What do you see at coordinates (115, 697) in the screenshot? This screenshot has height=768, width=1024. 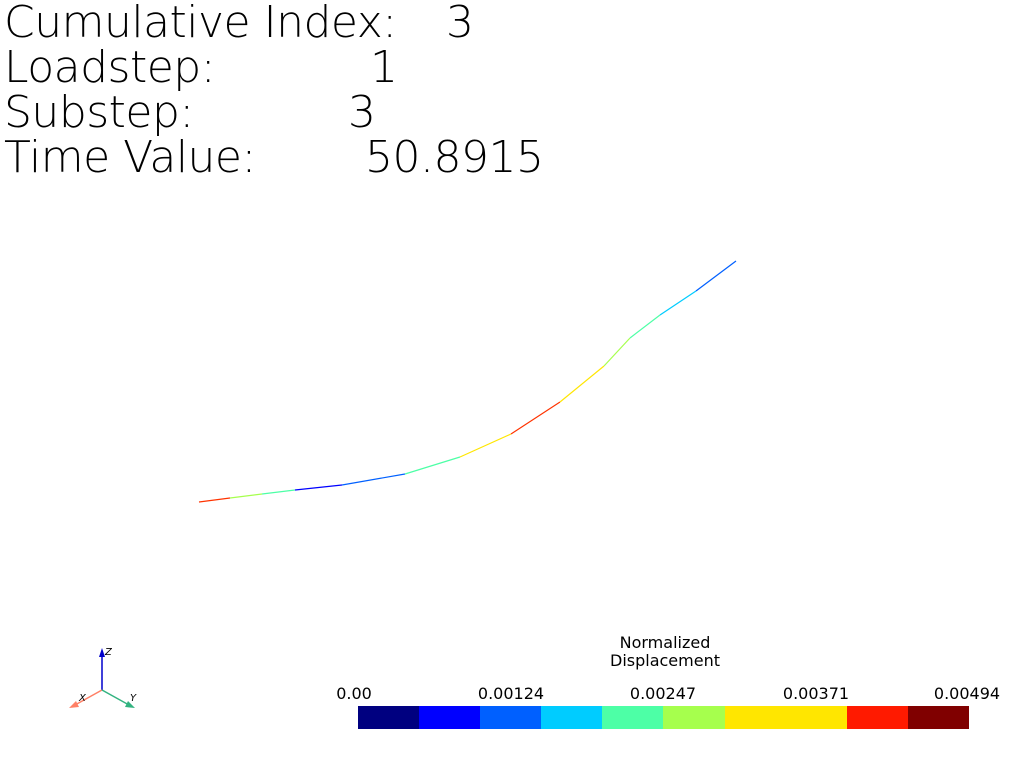 I see `y-axis-line` at bounding box center [115, 697].